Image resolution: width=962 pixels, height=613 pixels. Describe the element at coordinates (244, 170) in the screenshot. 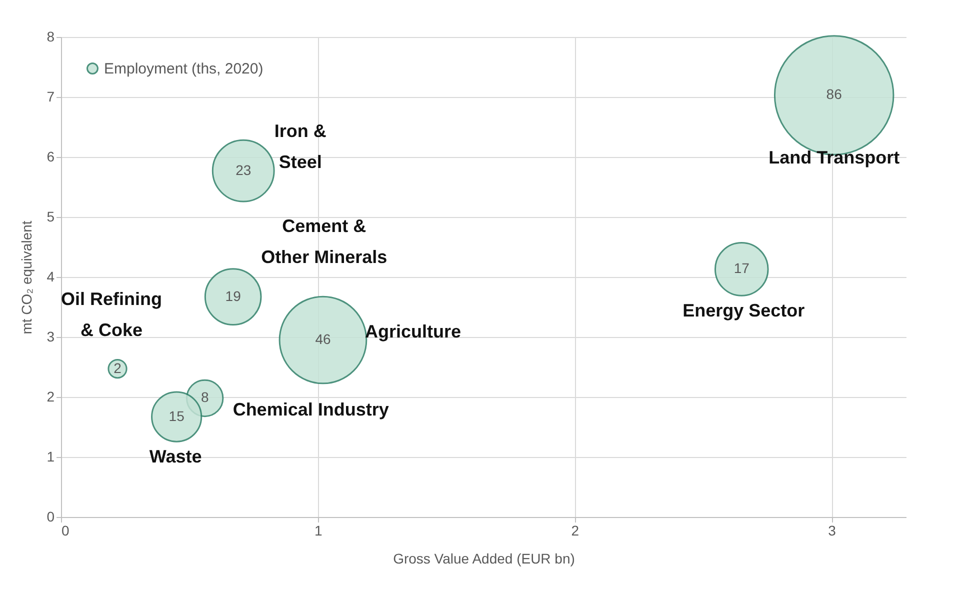

I see `data-label: 23` at that location.